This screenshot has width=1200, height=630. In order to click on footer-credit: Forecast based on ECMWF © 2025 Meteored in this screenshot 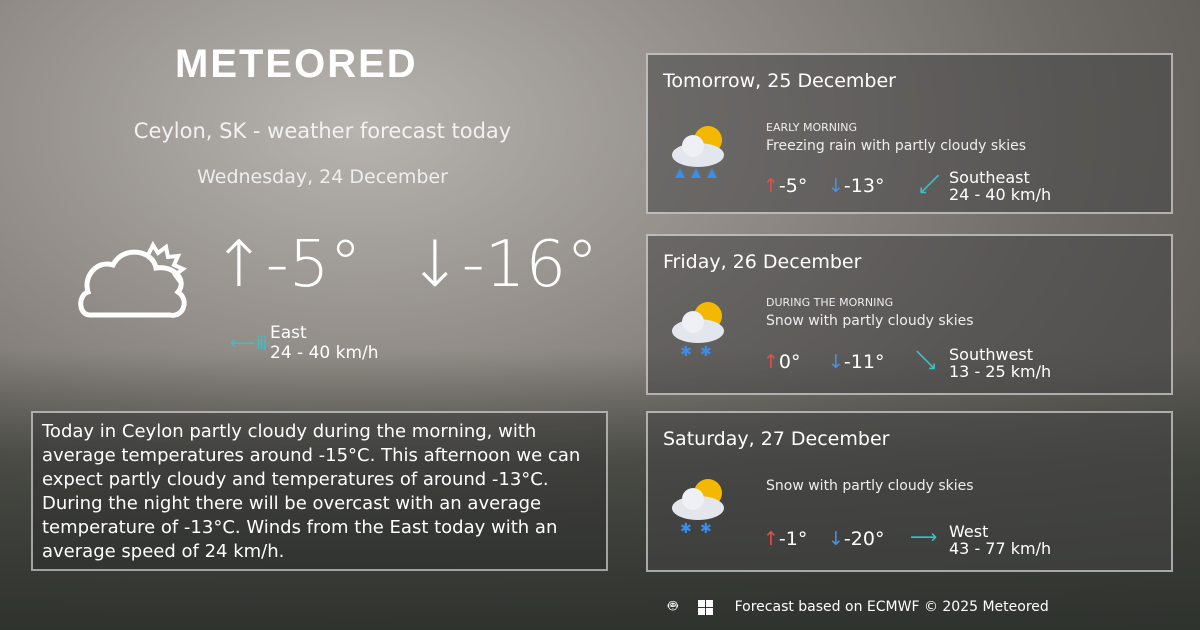, I will do `click(891, 607)`.